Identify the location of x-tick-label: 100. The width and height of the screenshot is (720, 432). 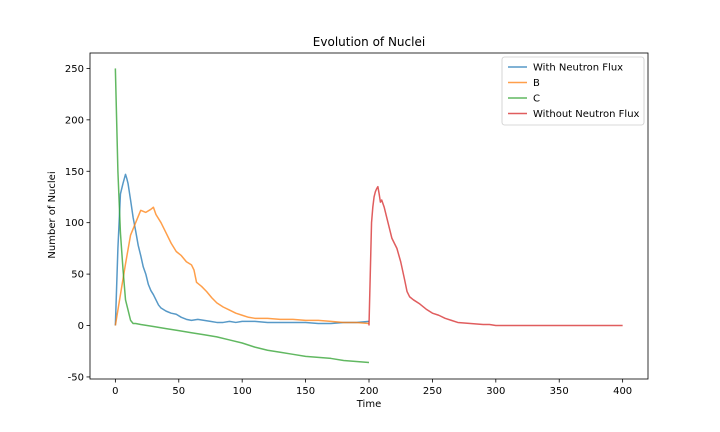
(242, 391).